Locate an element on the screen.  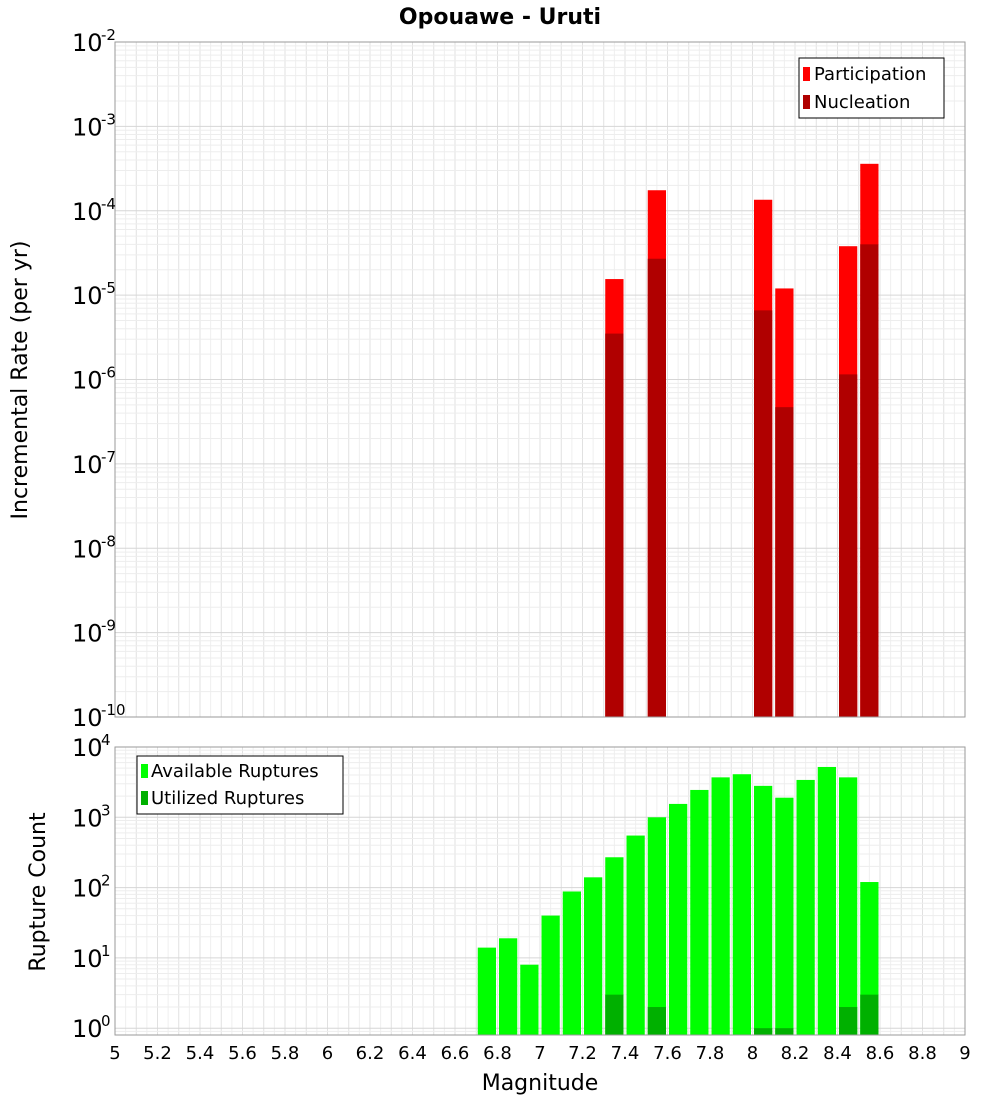
x-tick-label: 7.2 is located at coordinates (582, 1053).